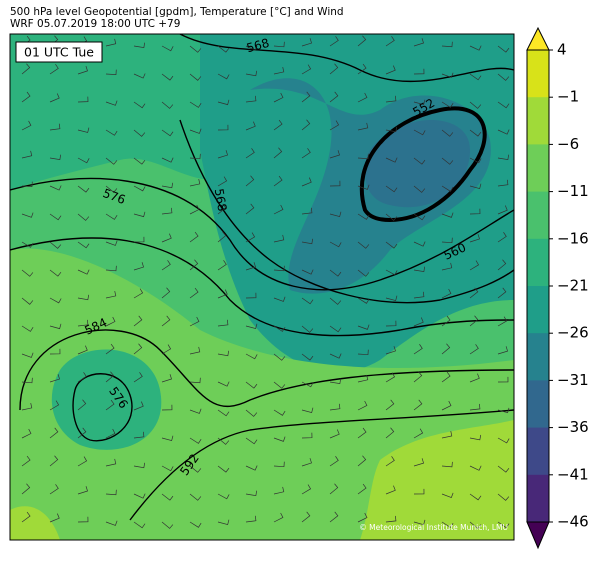 This screenshot has width=603, height=562. What do you see at coordinates (573, 191) in the screenshot?
I see `colorbar-label: −11` at bounding box center [573, 191].